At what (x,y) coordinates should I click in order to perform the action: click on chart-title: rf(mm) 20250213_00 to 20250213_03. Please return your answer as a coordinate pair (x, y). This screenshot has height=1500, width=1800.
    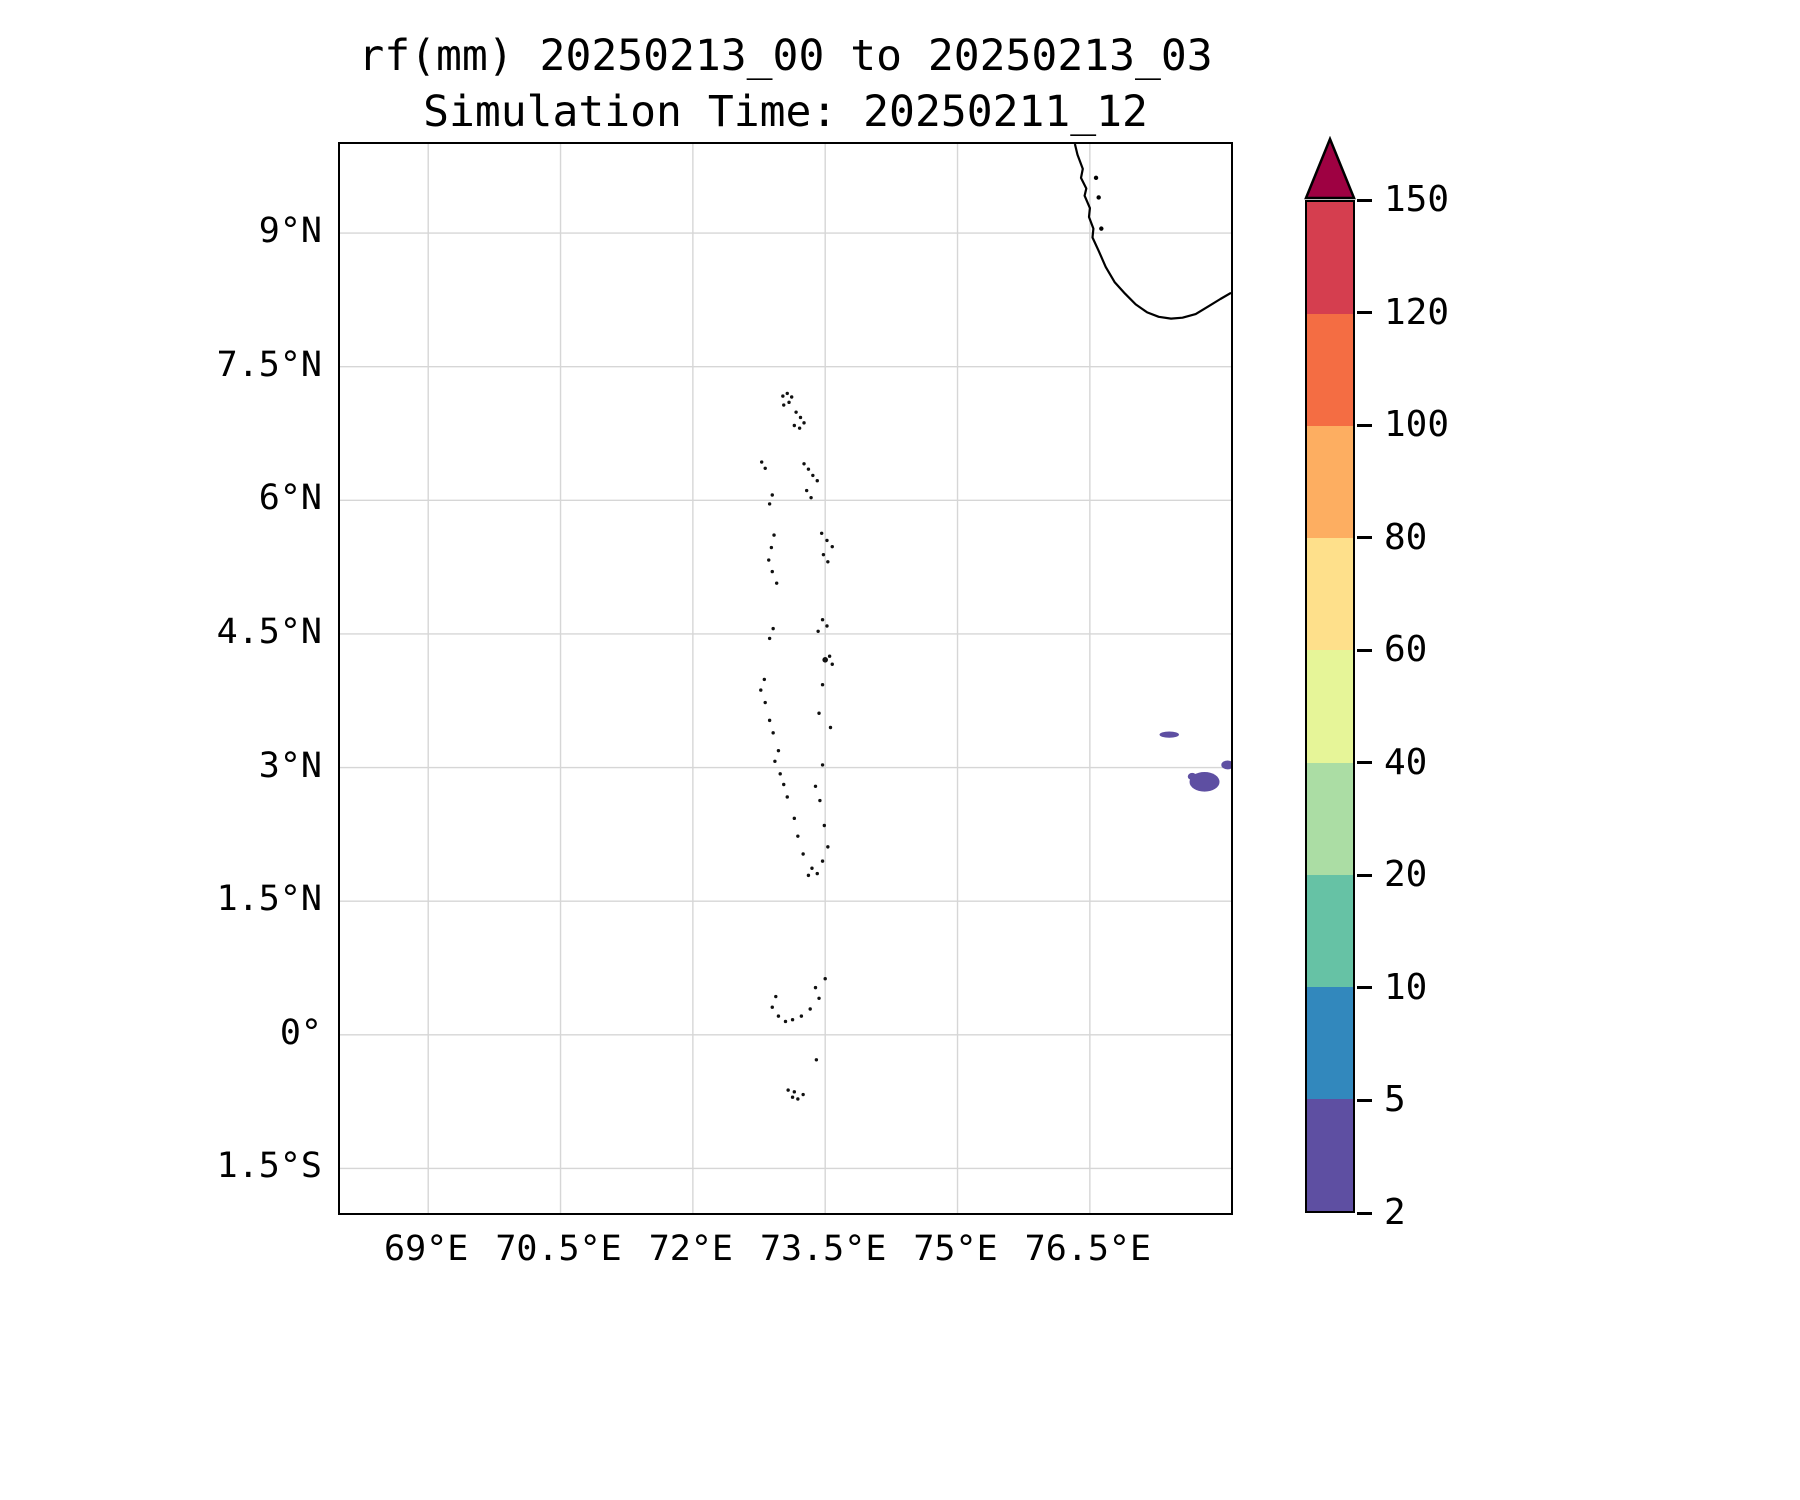
    Looking at the image, I should click on (785, 56).